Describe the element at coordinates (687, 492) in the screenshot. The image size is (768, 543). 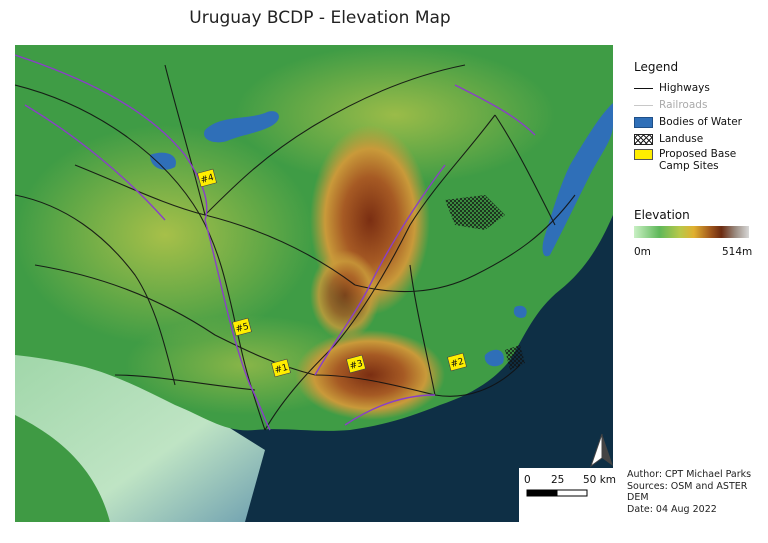
I see `credit-sources: Sources: OSM and ASTER DEM` at that location.